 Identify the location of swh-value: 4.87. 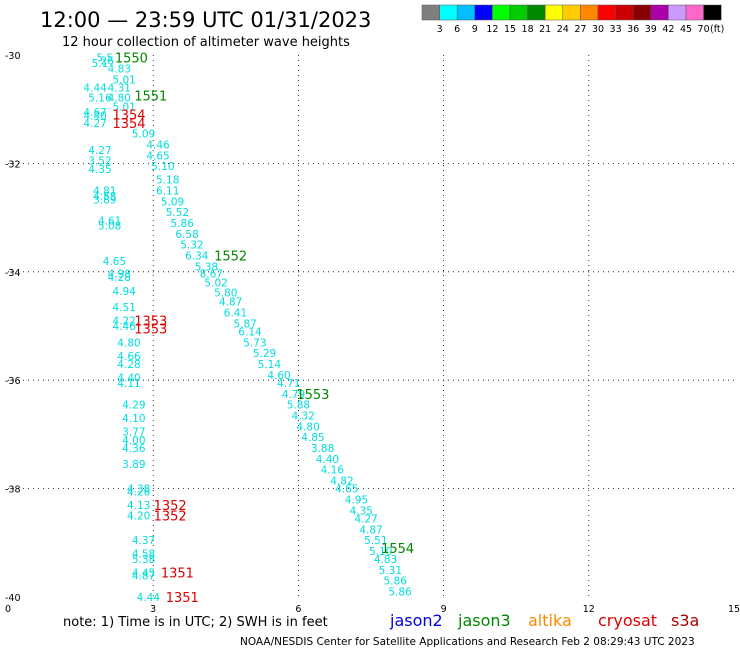
(143, 576).